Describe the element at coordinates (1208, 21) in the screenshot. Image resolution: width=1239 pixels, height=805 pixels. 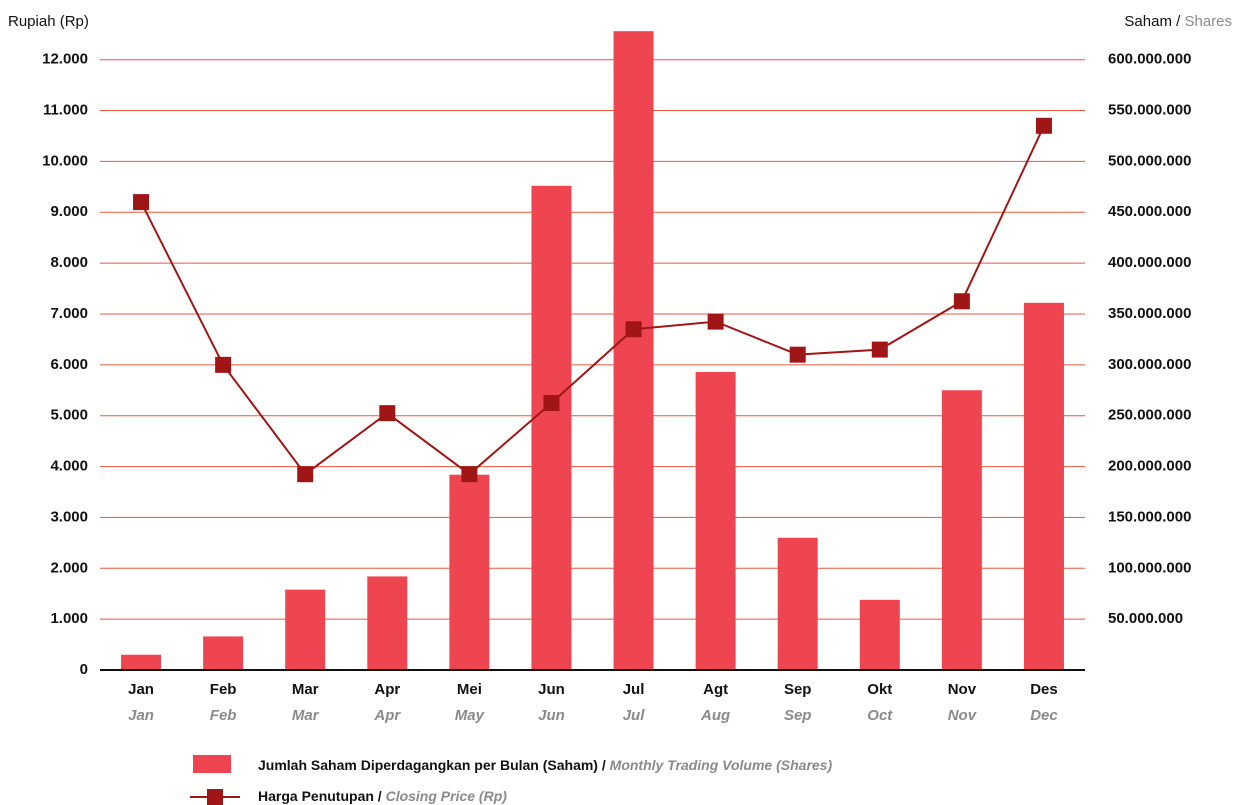
I see `y2-axis-title-translation: Shares` at that location.